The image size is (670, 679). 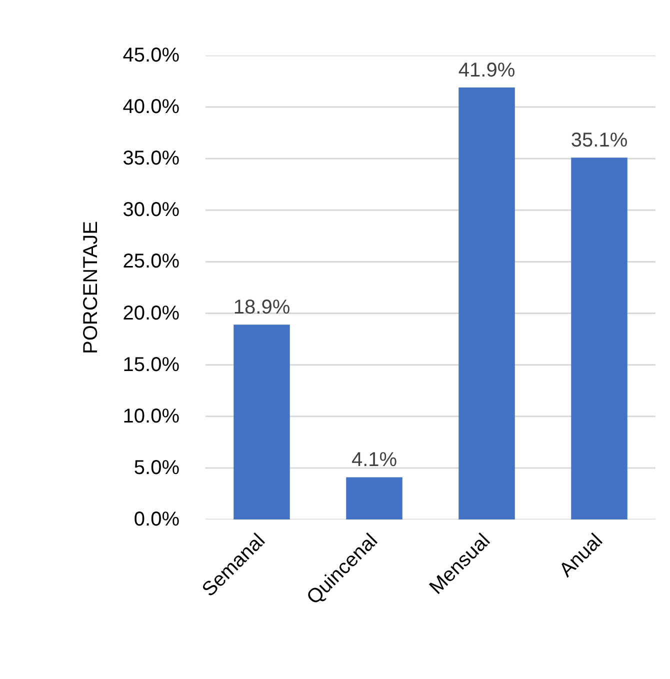 I want to click on y-tick-label: 20.0%, so click(x=151, y=313).